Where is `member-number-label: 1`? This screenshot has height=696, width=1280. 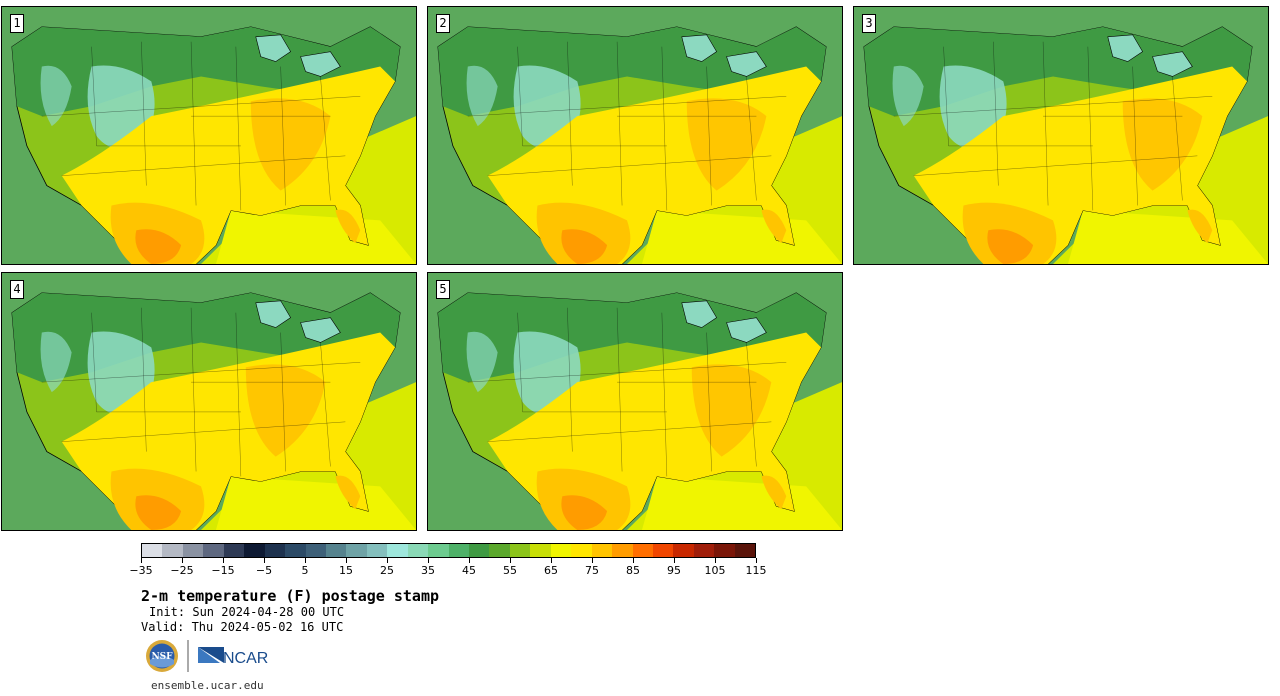
member-number-label: 1 is located at coordinates (17, 23).